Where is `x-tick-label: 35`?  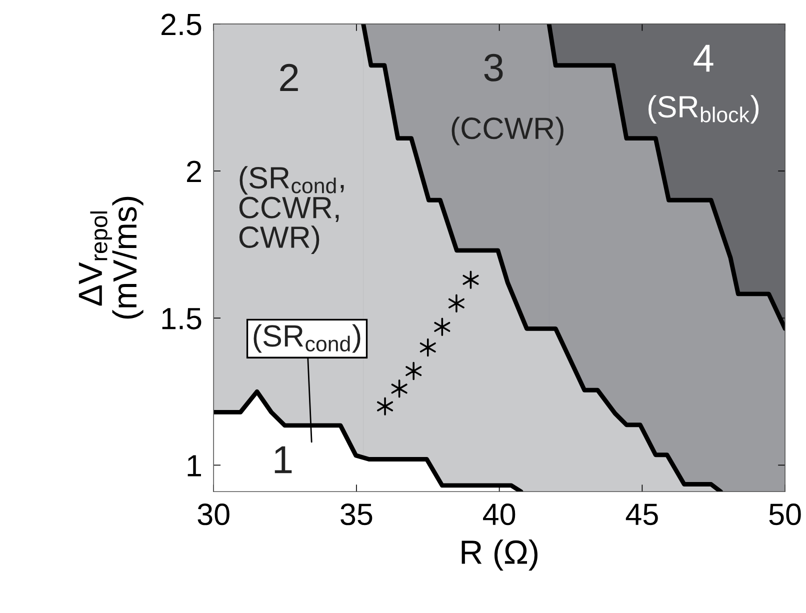 x-tick-label: 35 is located at coordinates (356, 515).